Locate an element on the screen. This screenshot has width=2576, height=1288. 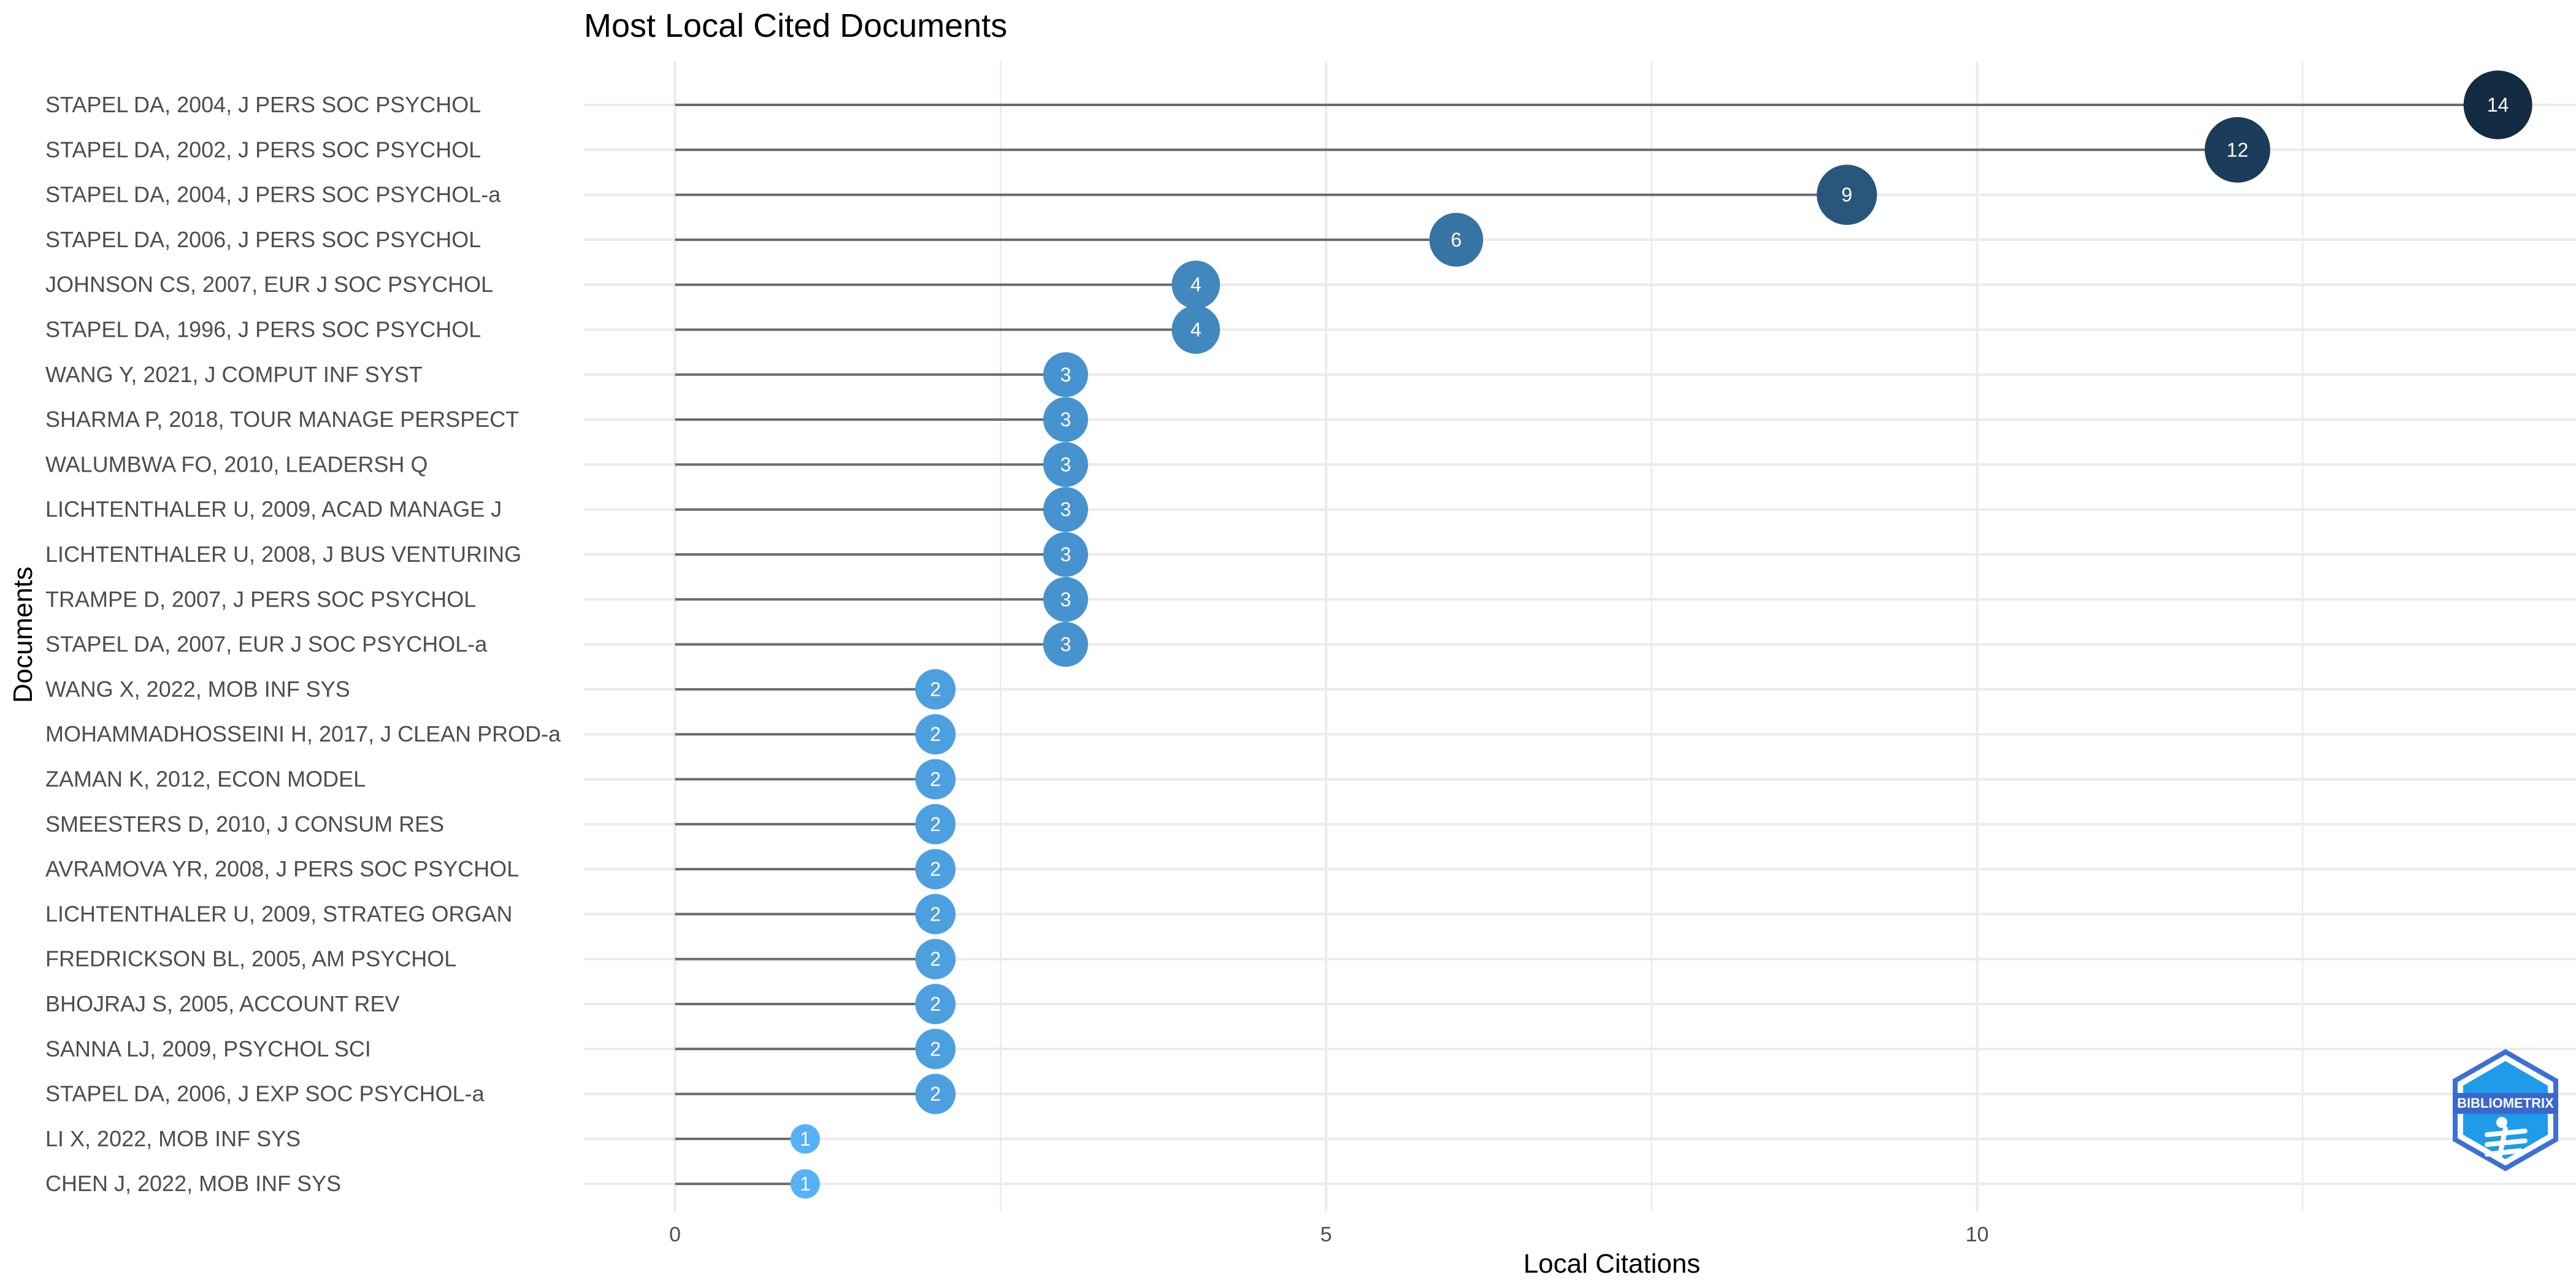
y-tick-label: STAPEL DA, 1996, J PERS SOC PSYCHOL is located at coordinates (263, 329).